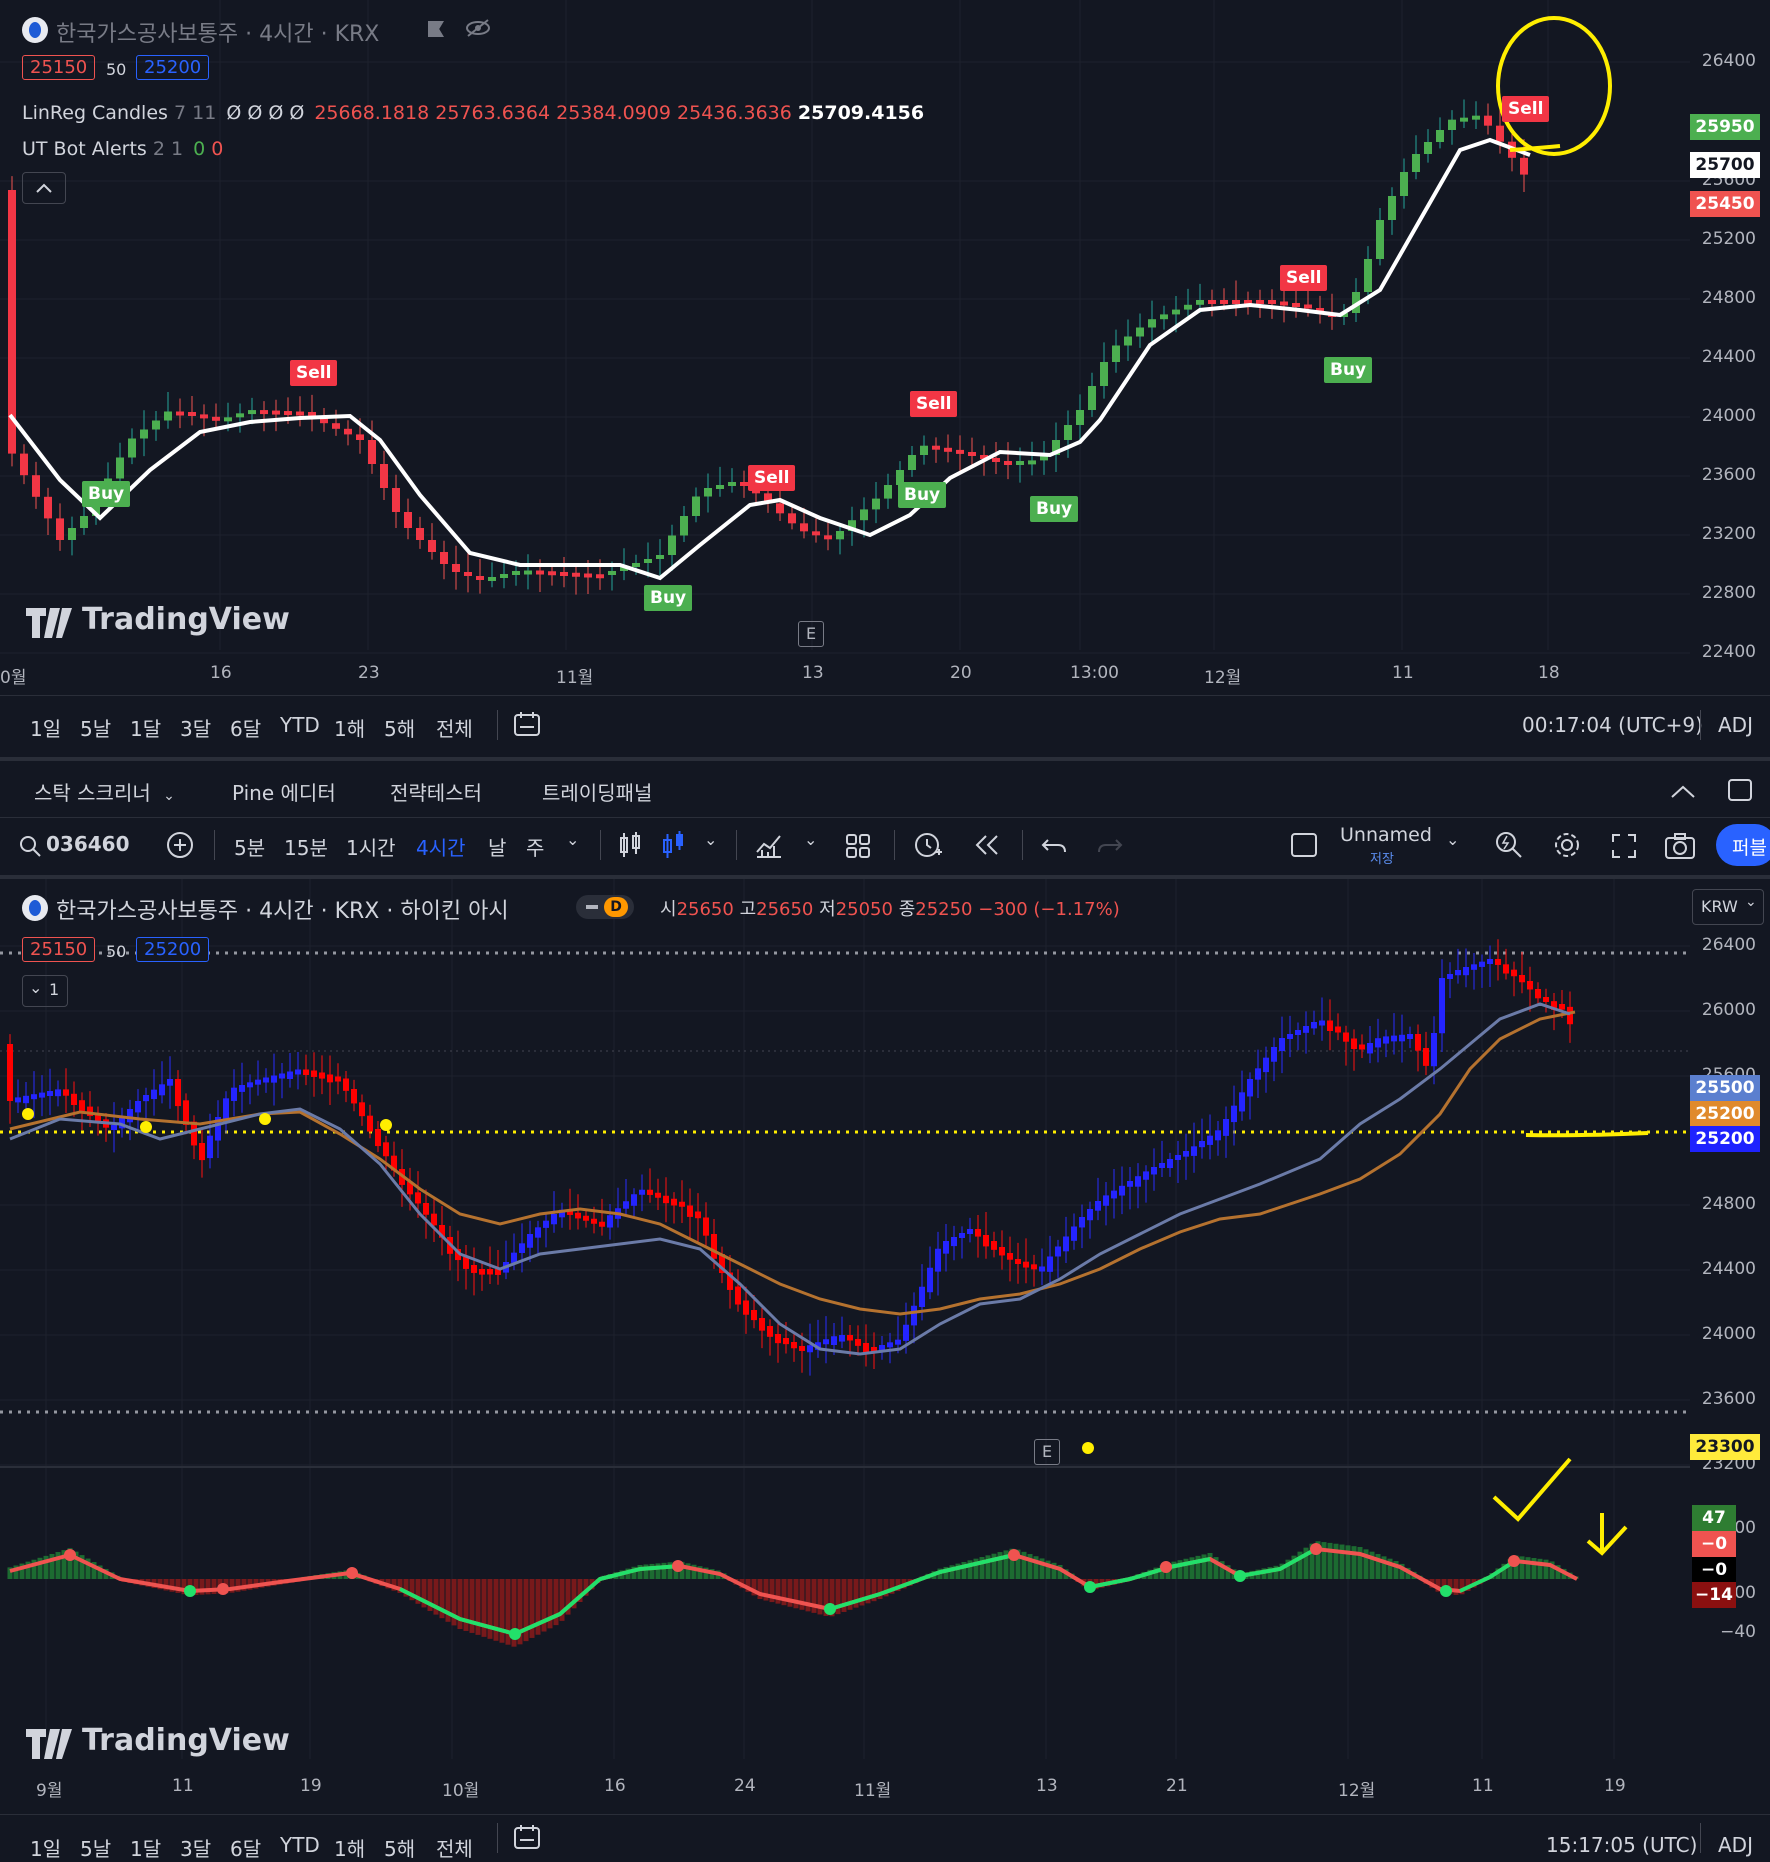  What do you see at coordinates (885, 1789) in the screenshot?
I see `time-axis: 9월 11 19 10월 16 24 11월 13 21 12월 11 19` at bounding box center [885, 1789].